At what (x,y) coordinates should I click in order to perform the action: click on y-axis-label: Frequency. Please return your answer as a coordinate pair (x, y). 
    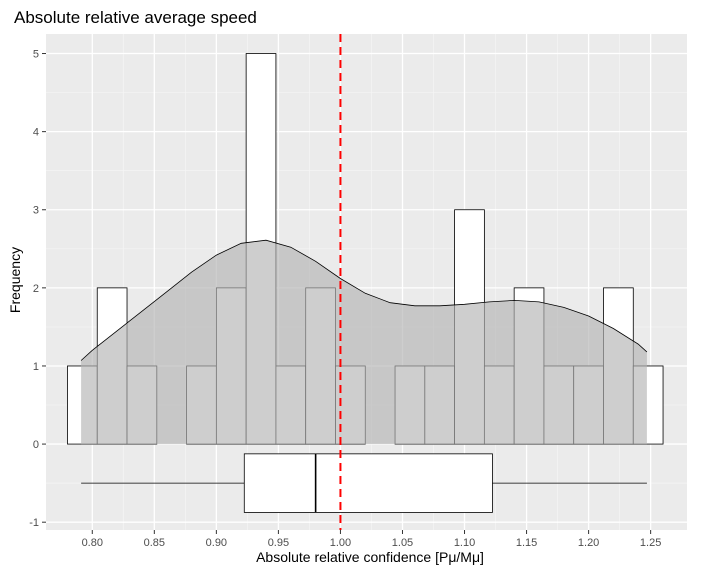
    Looking at the image, I should click on (15, 280).